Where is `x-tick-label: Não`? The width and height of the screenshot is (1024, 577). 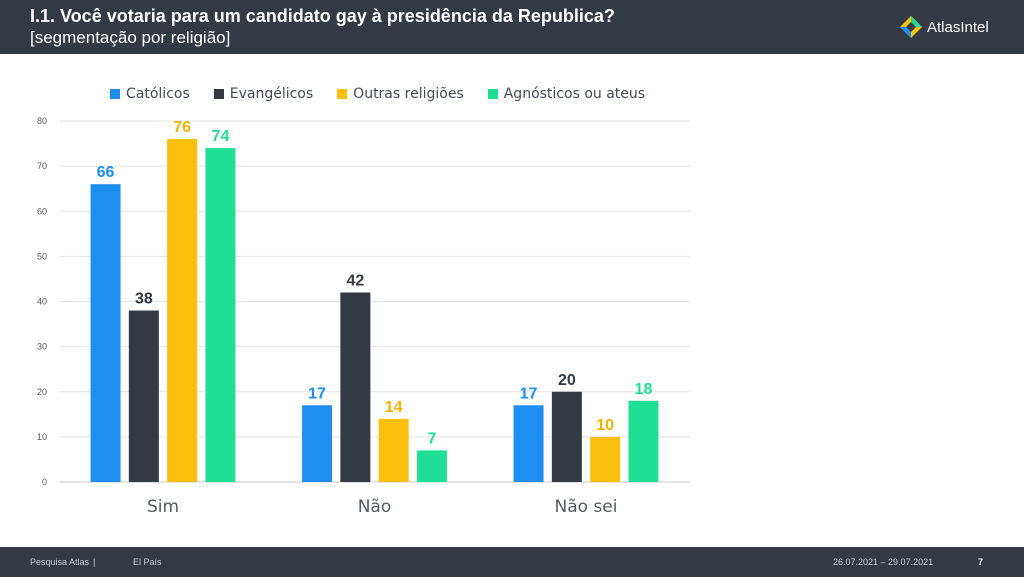
x-tick-label: Não is located at coordinates (375, 507).